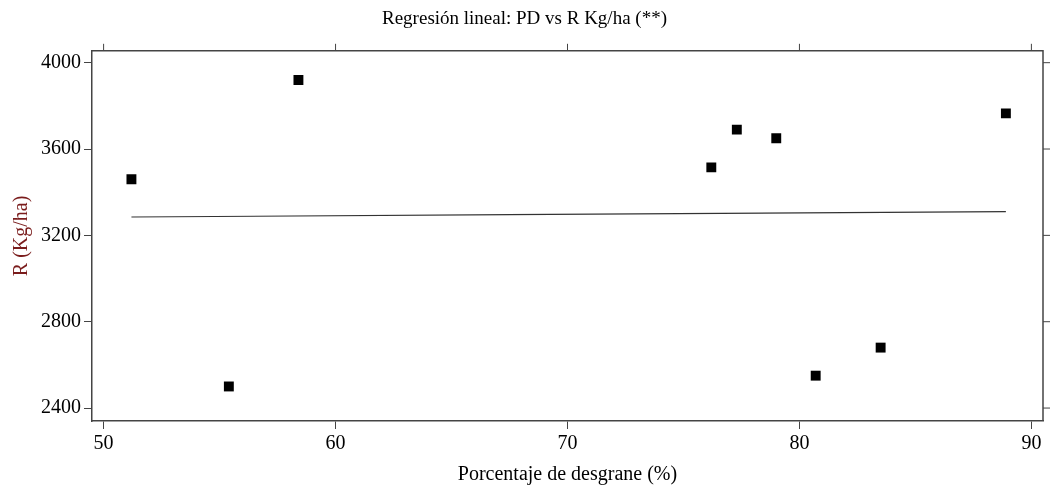  Describe the element at coordinates (61, 233) in the screenshot. I see `y-tick-label: 3200` at that location.